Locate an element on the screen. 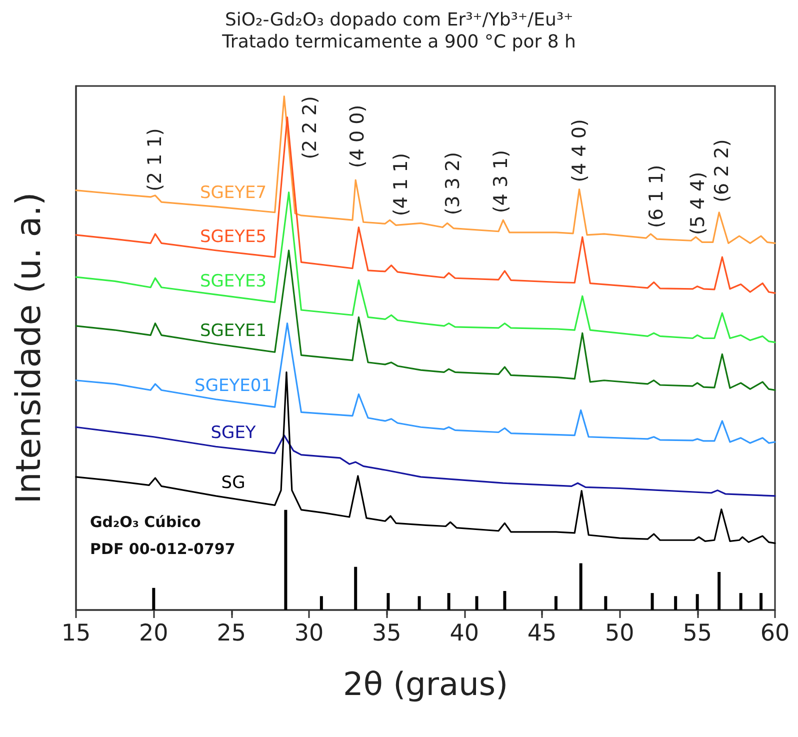 The image size is (798, 737). annotation: (2 1 1) is located at coordinates (155, 160).